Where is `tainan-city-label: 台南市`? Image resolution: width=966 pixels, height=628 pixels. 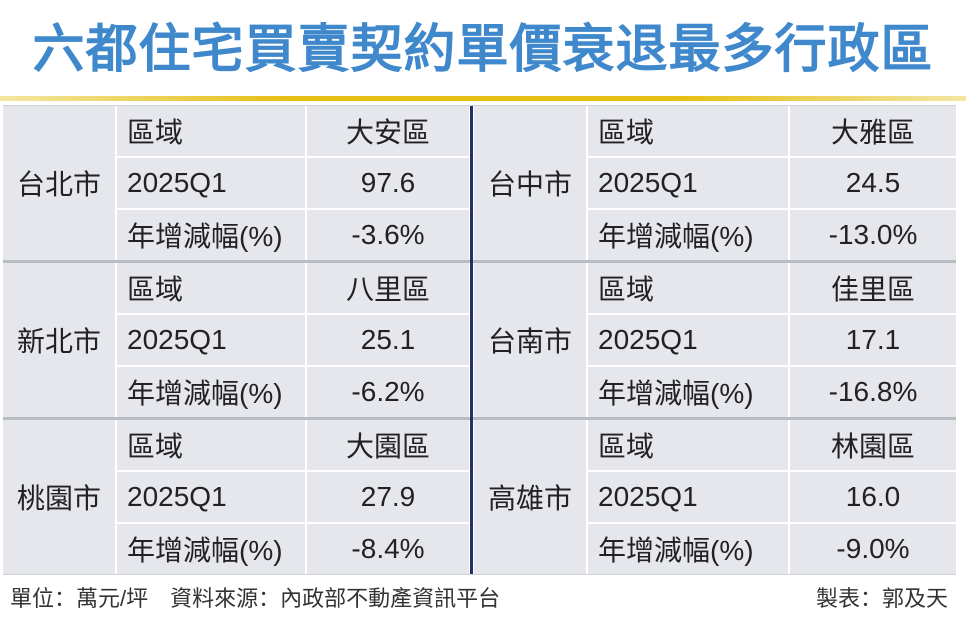 tainan-city-label: 台南市 is located at coordinates (530, 340).